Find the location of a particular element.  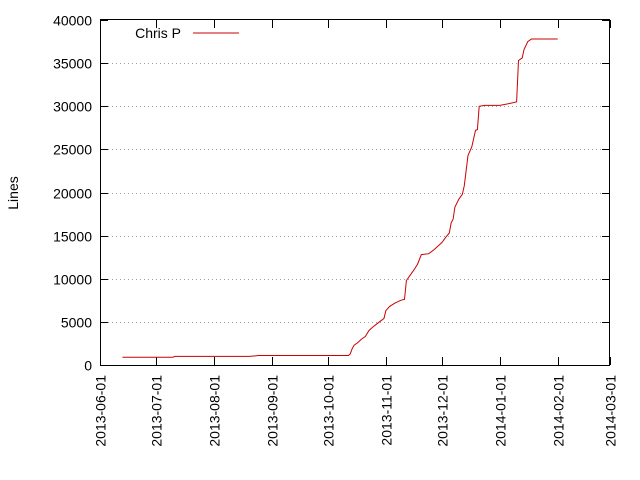

x-tick-label: 2014-02-01 is located at coordinates (559, 411).